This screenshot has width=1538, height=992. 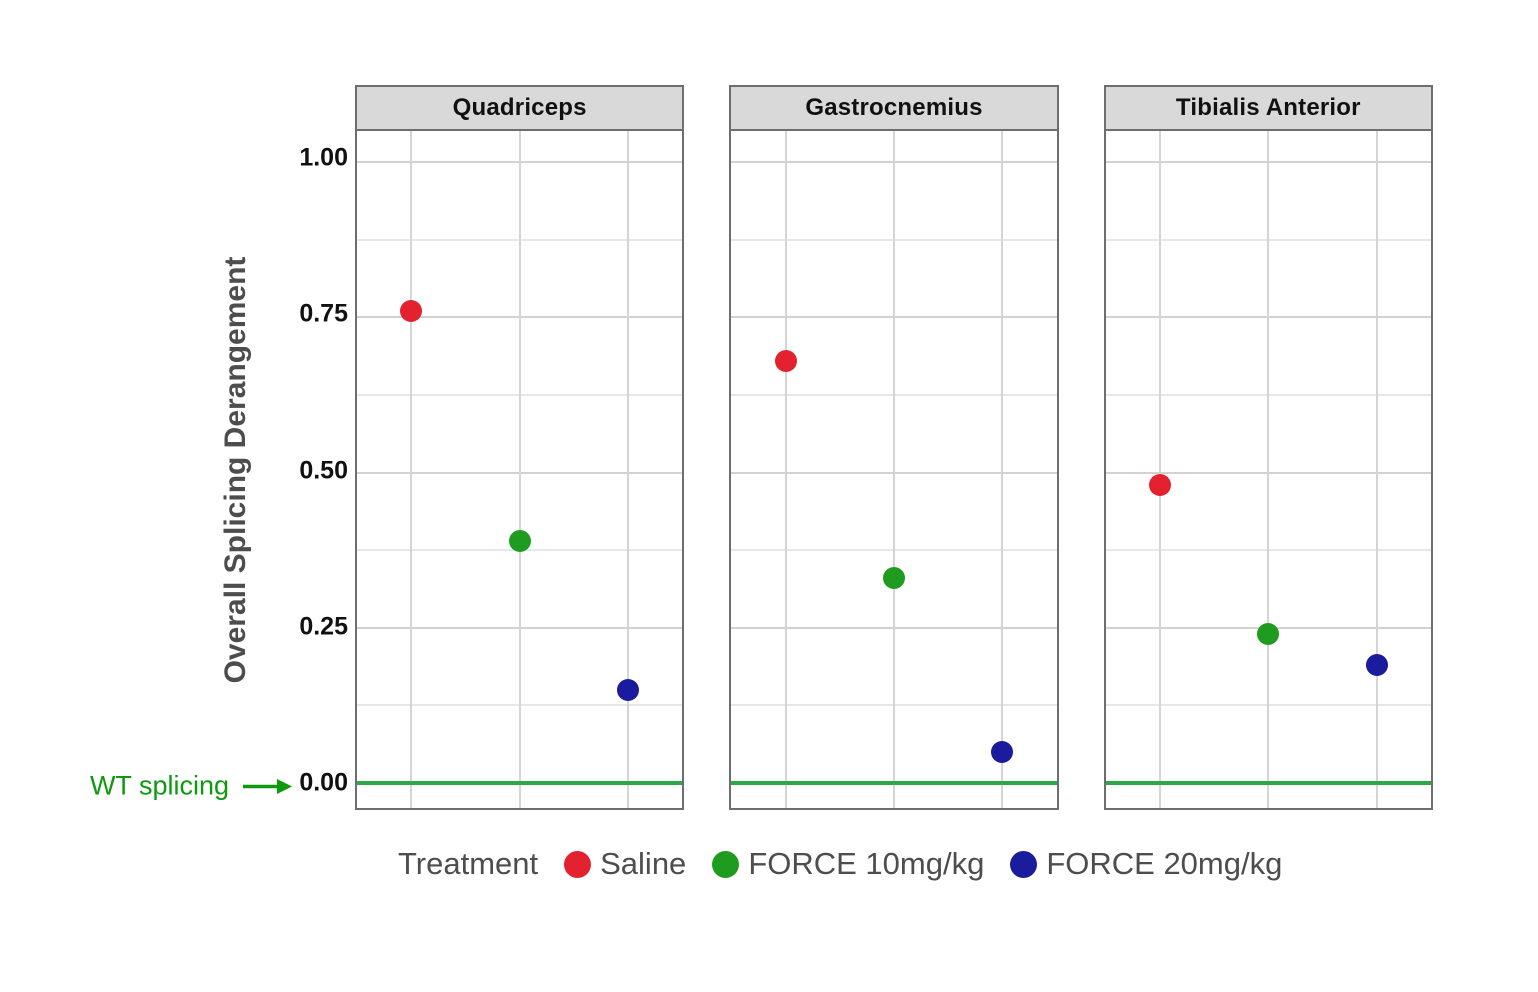 What do you see at coordinates (866, 863) in the screenshot?
I see `legend-item-label: FORCE 10mg/kg` at bounding box center [866, 863].